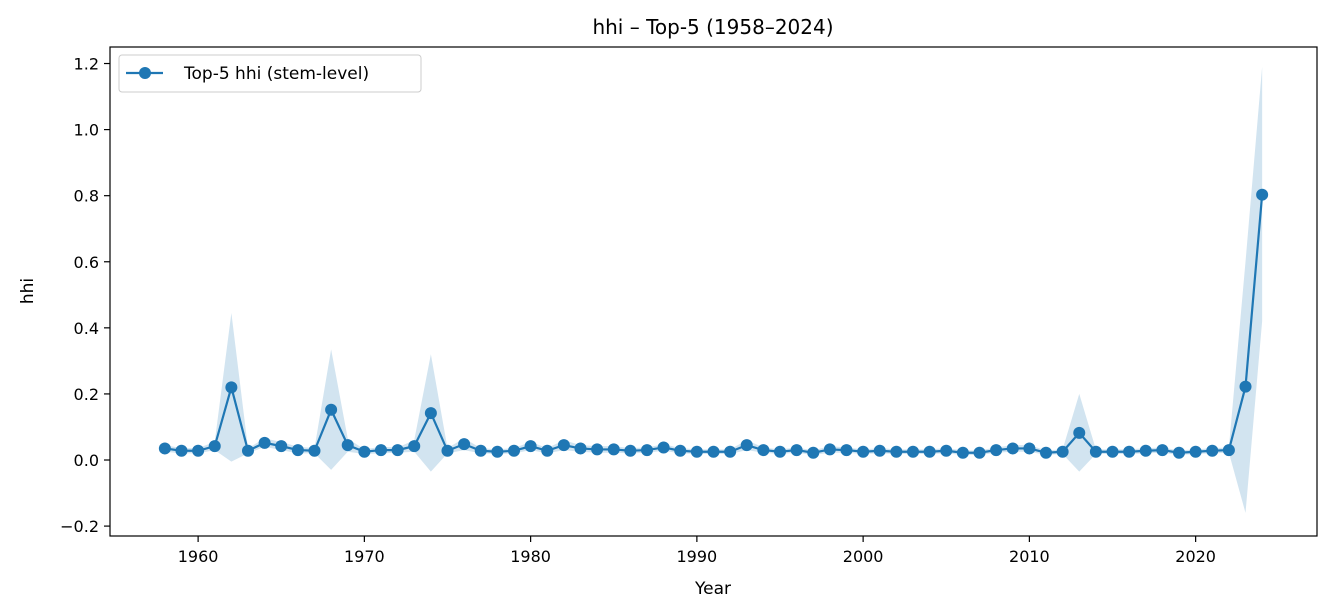 The image size is (1334, 613). I want to click on x-tick-label: 1970, so click(364, 556).